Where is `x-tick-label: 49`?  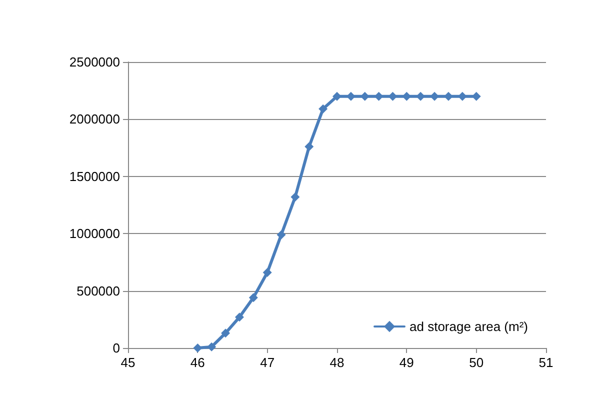
x-tick-label: 49 is located at coordinates (406, 362).